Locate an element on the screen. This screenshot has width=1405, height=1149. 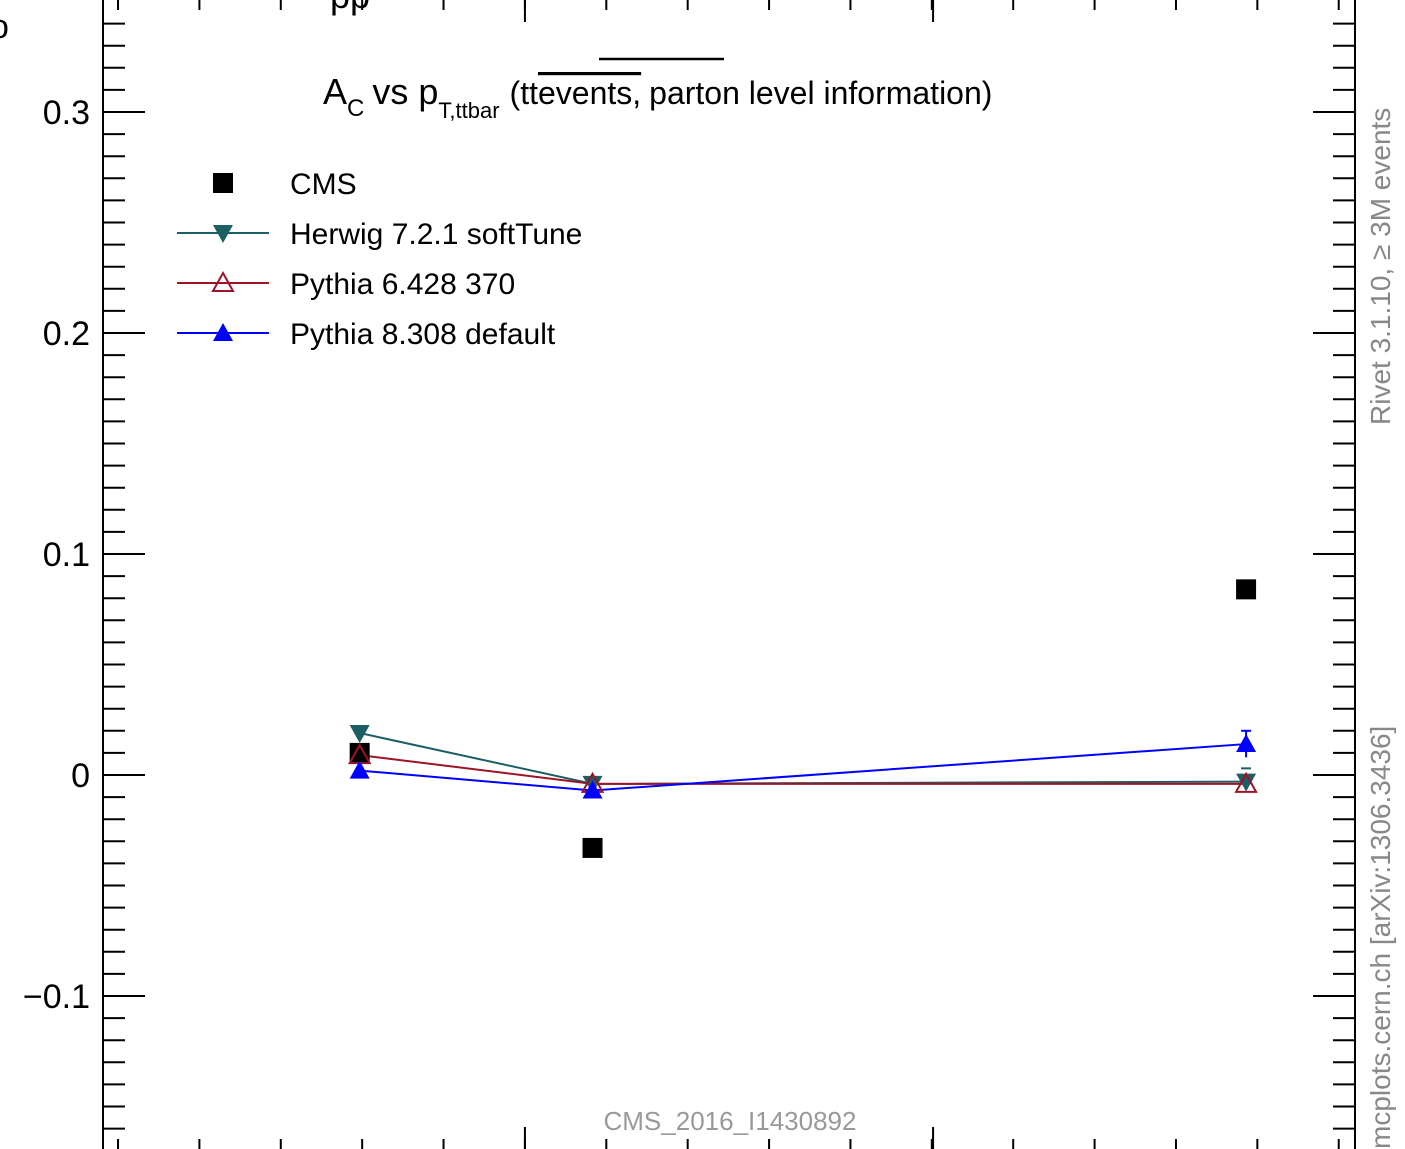
series-lines is located at coordinates (805, 760).